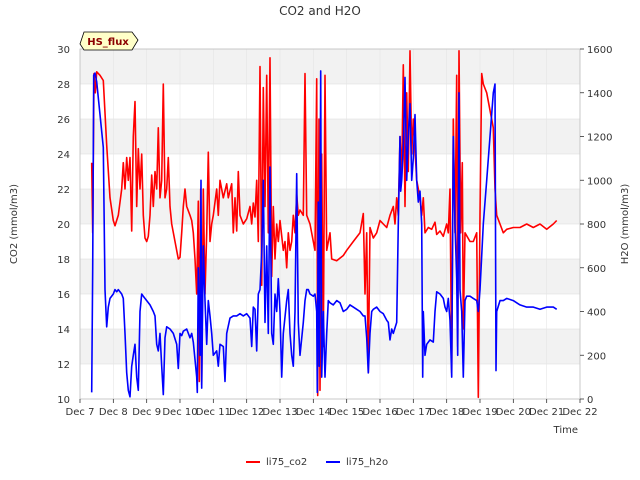 The width and height of the screenshot is (640, 480). Describe the element at coordinates (63, 120) in the screenshot. I see `y-tick-label-left: 26` at that location.